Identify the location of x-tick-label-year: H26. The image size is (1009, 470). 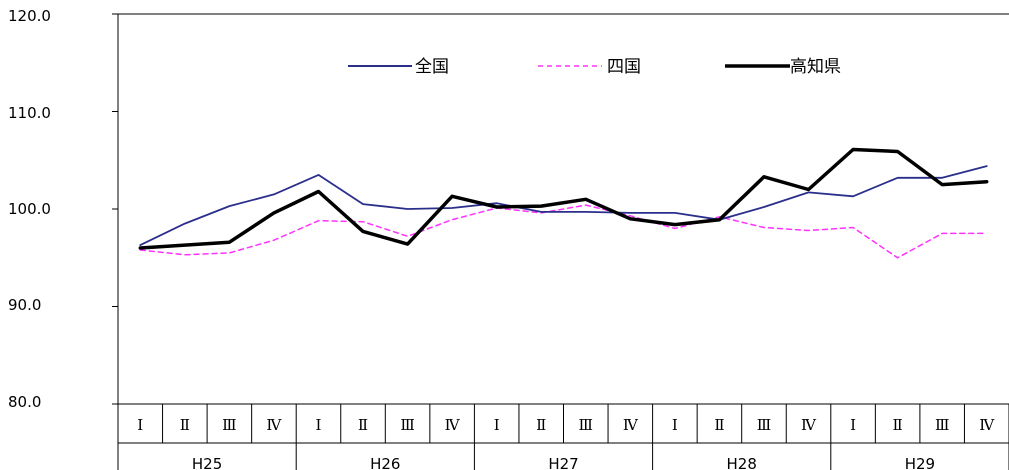
(385, 462).